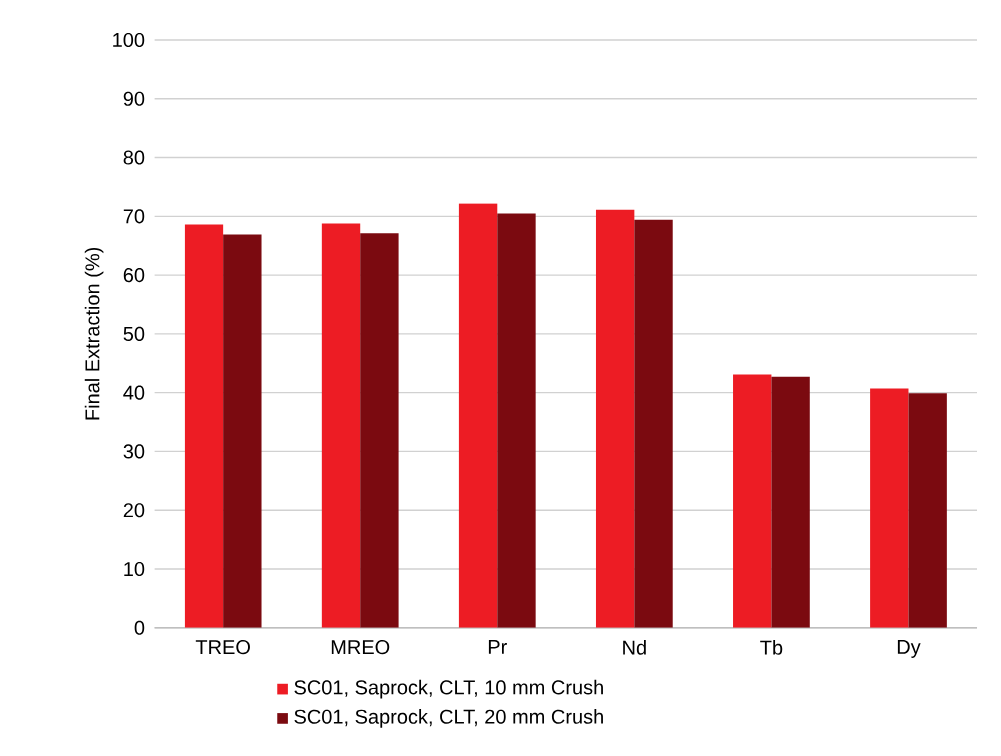 This screenshot has height=756, width=1001. Describe the element at coordinates (134, 98) in the screenshot. I see `y-tick-label: 90` at that location.